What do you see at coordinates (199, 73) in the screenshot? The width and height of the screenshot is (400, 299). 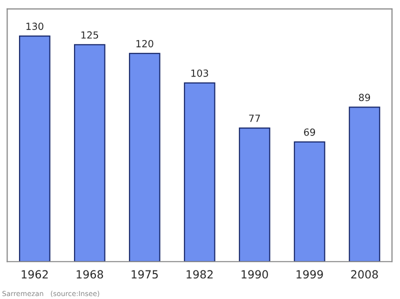 I see `data-label: 103` at bounding box center [199, 73].